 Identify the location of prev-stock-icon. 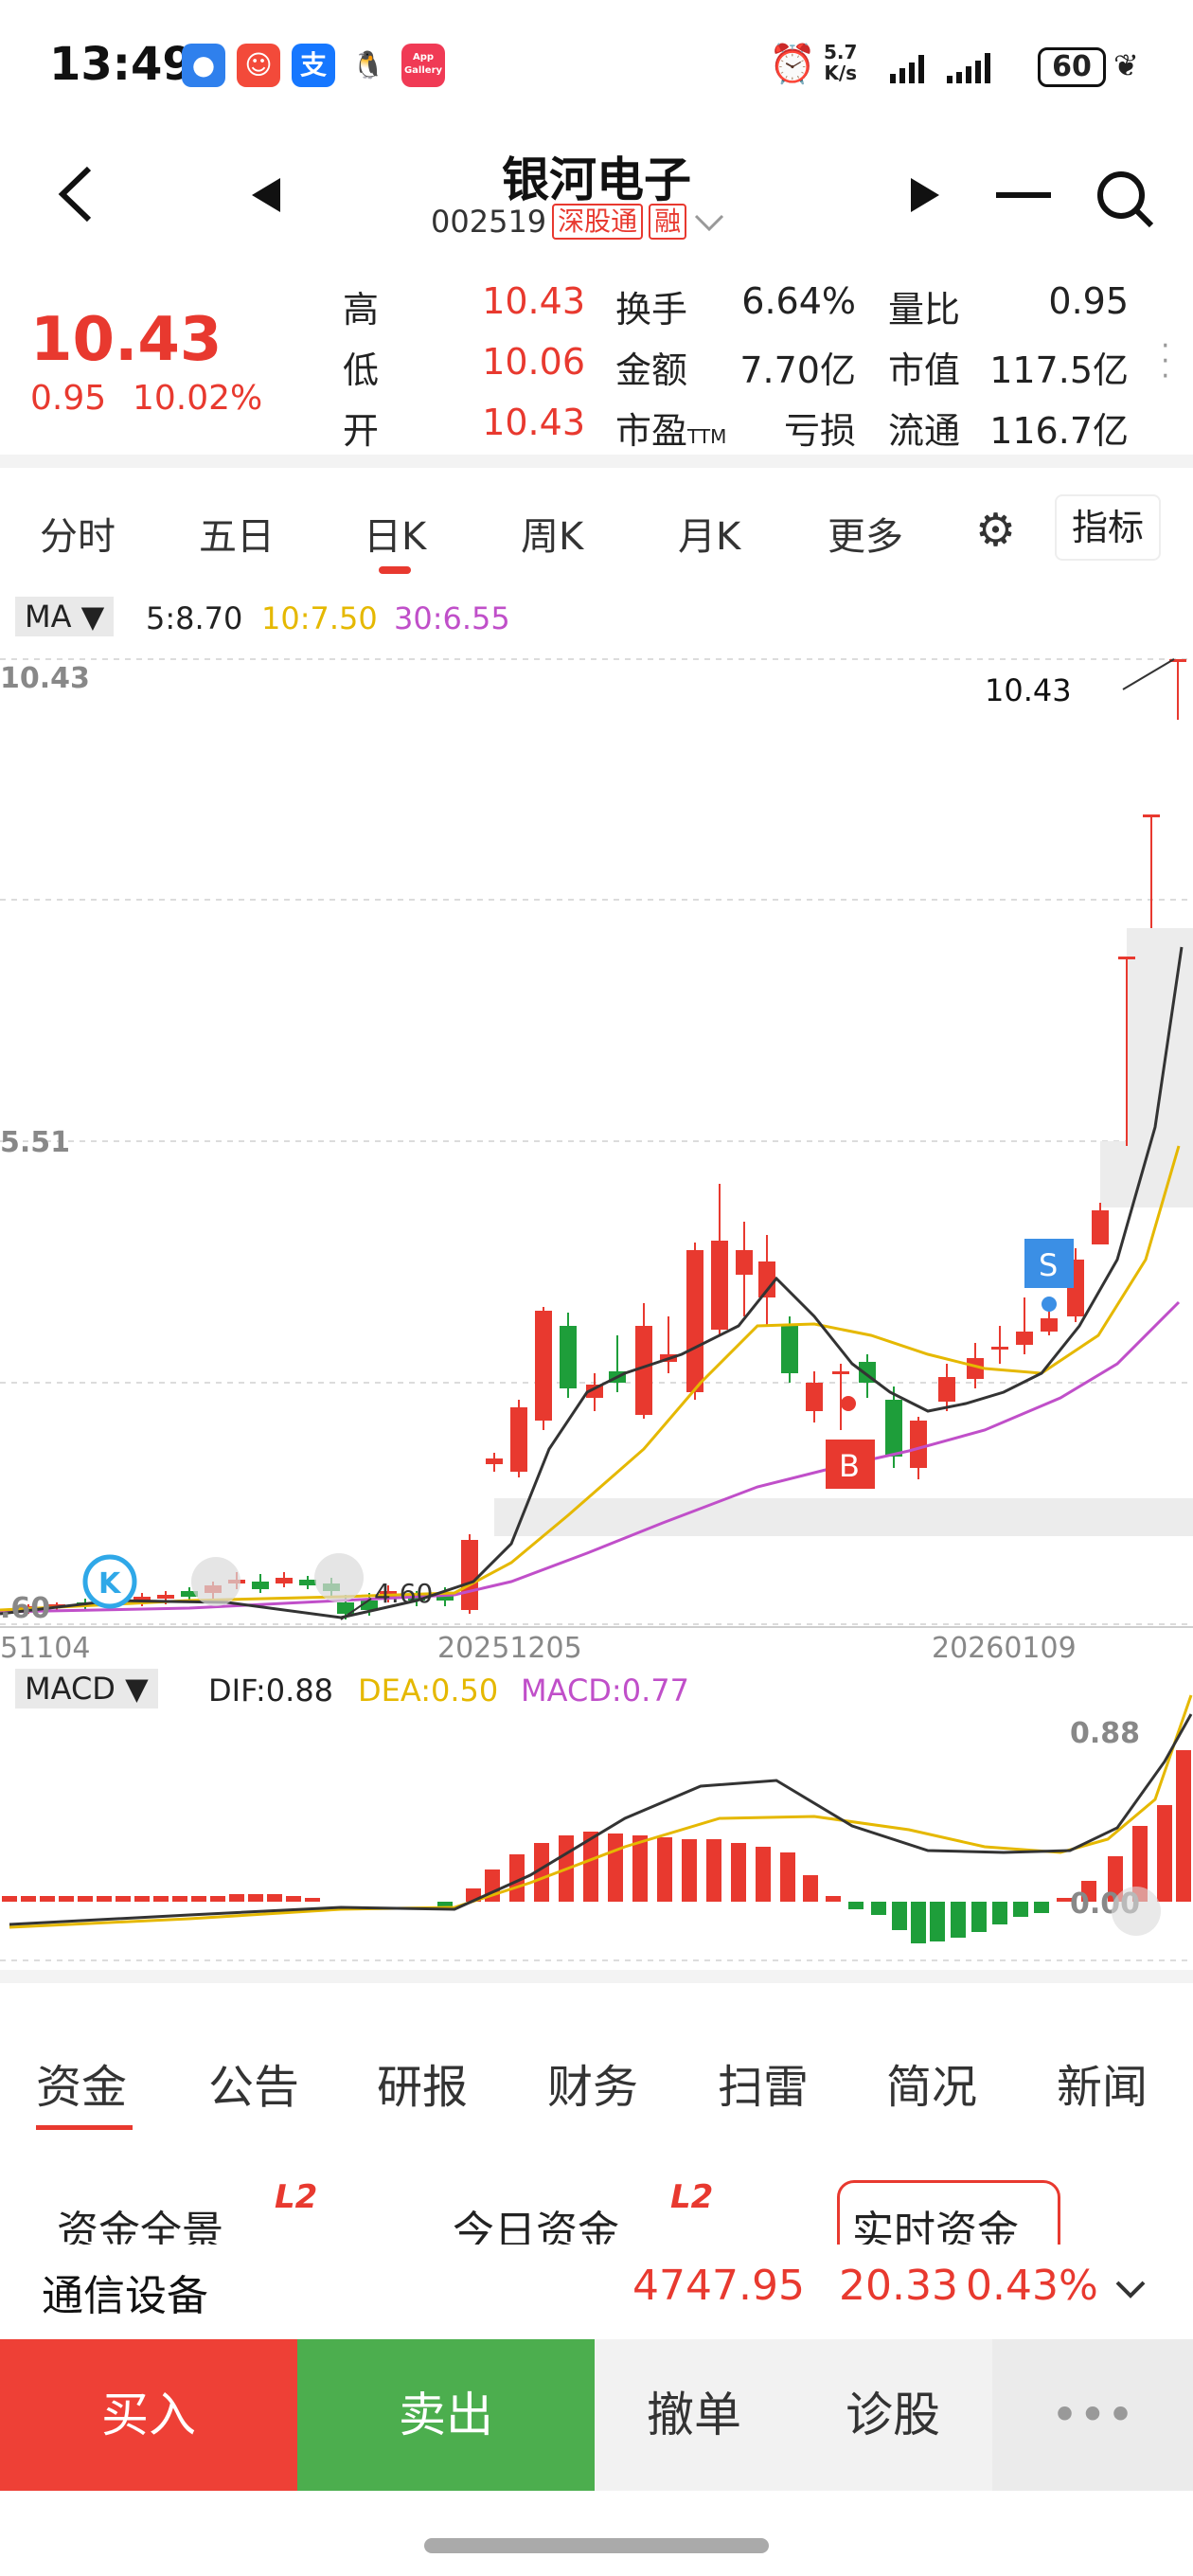
(267, 195).